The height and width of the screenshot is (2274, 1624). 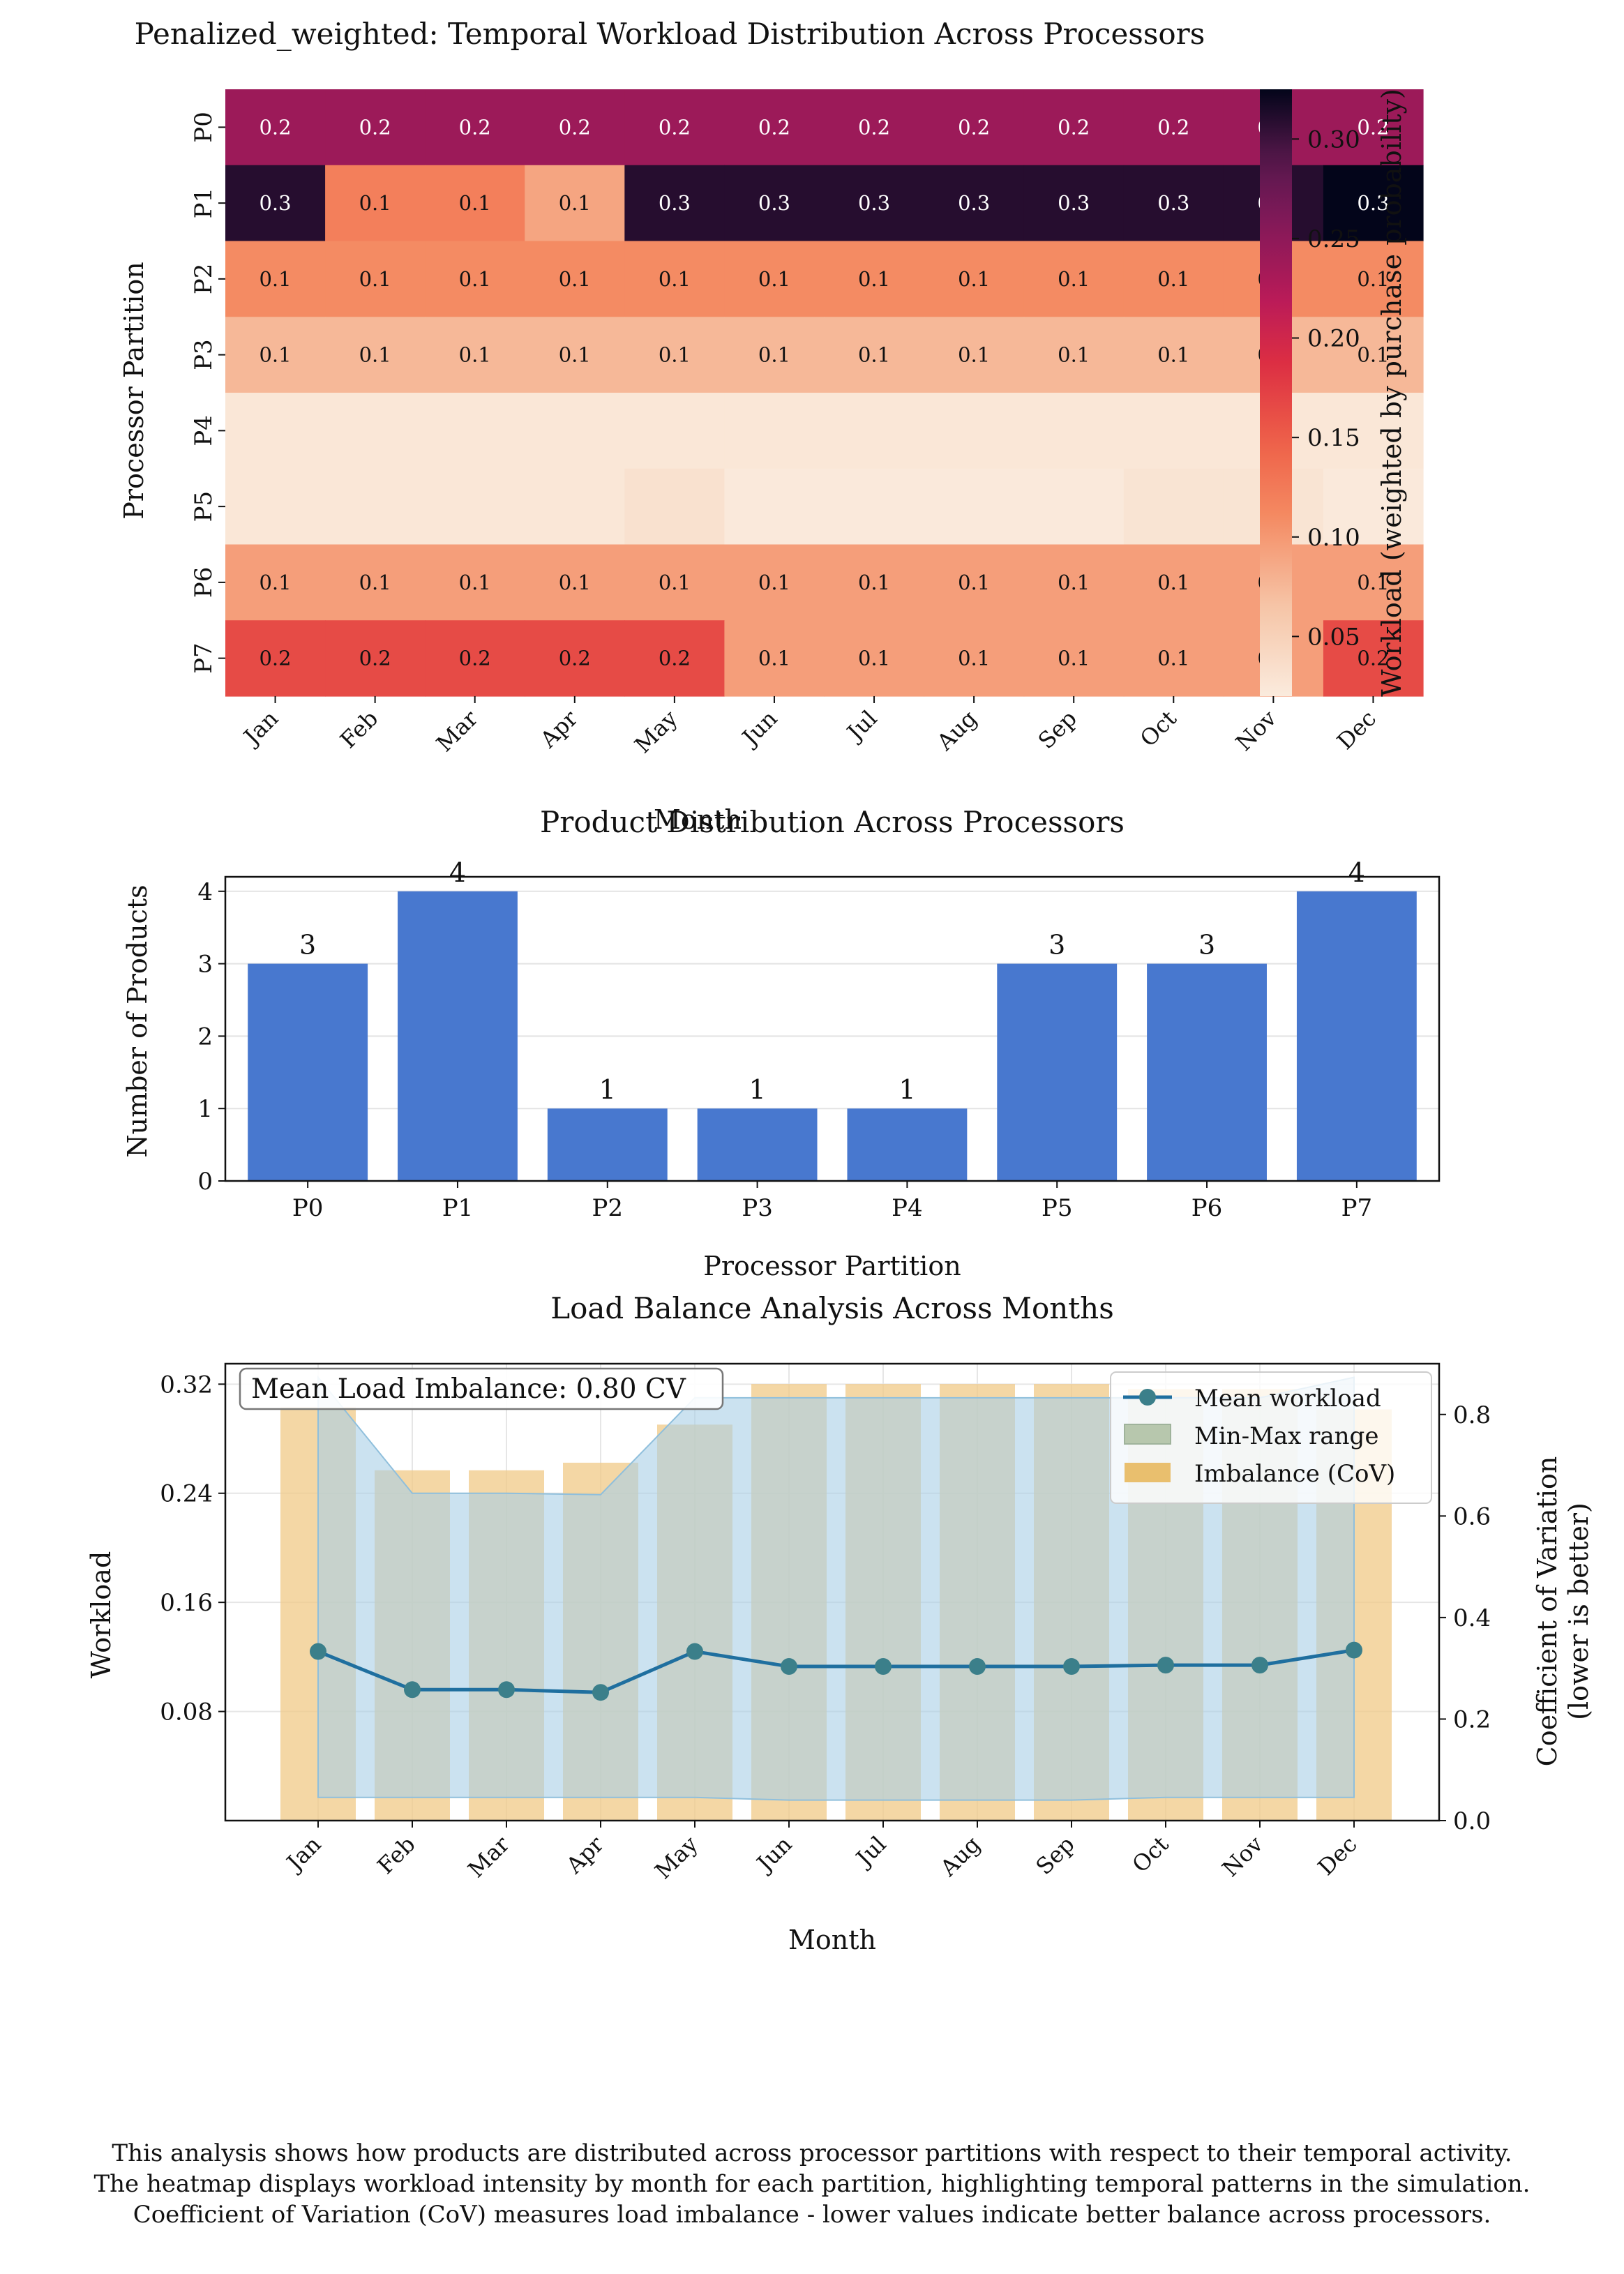 What do you see at coordinates (186, 1385) in the screenshot?
I see `load-chart-ytick-label: 0.32` at bounding box center [186, 1385].